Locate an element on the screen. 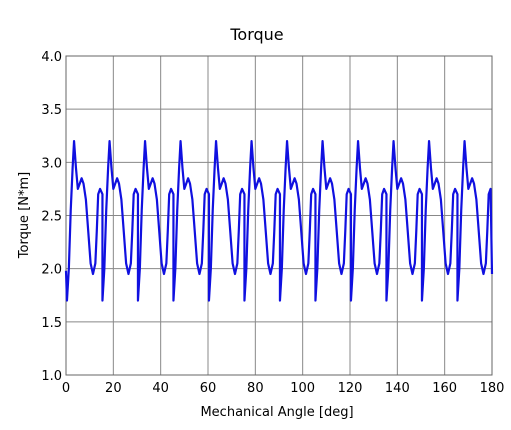 The image size is (511, 430). y-tick-label: 4.0 is located at coordinates (51, 57).